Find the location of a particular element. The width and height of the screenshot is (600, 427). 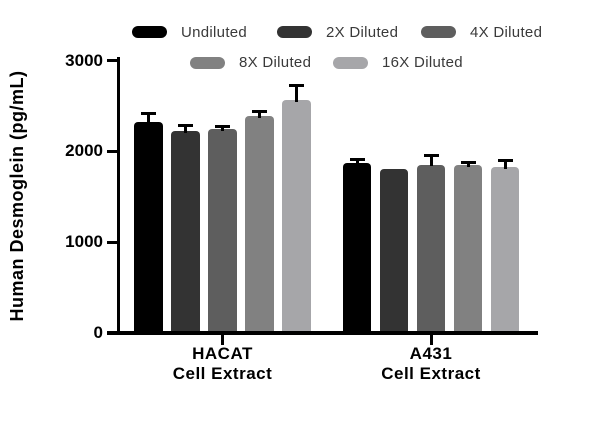

legend-item: 8X Diluted is located at coordinates (250, 63).